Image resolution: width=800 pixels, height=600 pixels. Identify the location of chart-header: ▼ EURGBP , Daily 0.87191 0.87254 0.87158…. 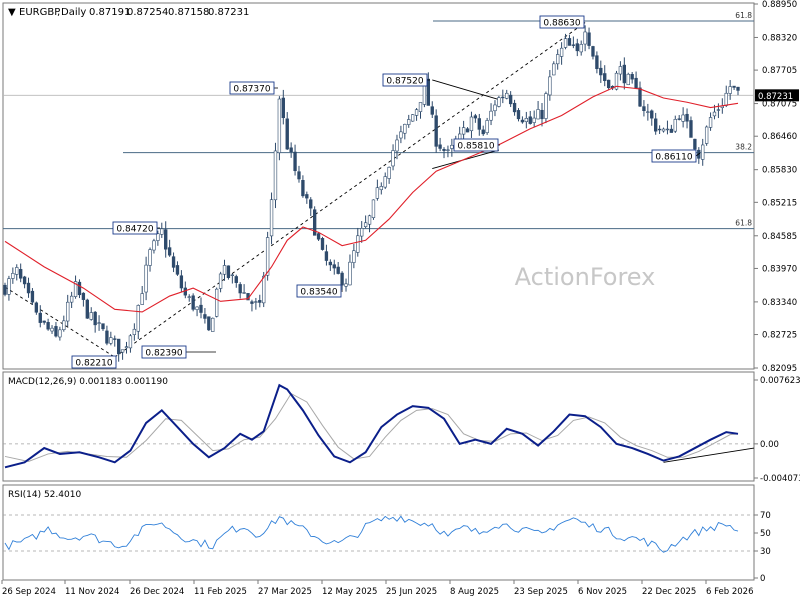
(128, 12).